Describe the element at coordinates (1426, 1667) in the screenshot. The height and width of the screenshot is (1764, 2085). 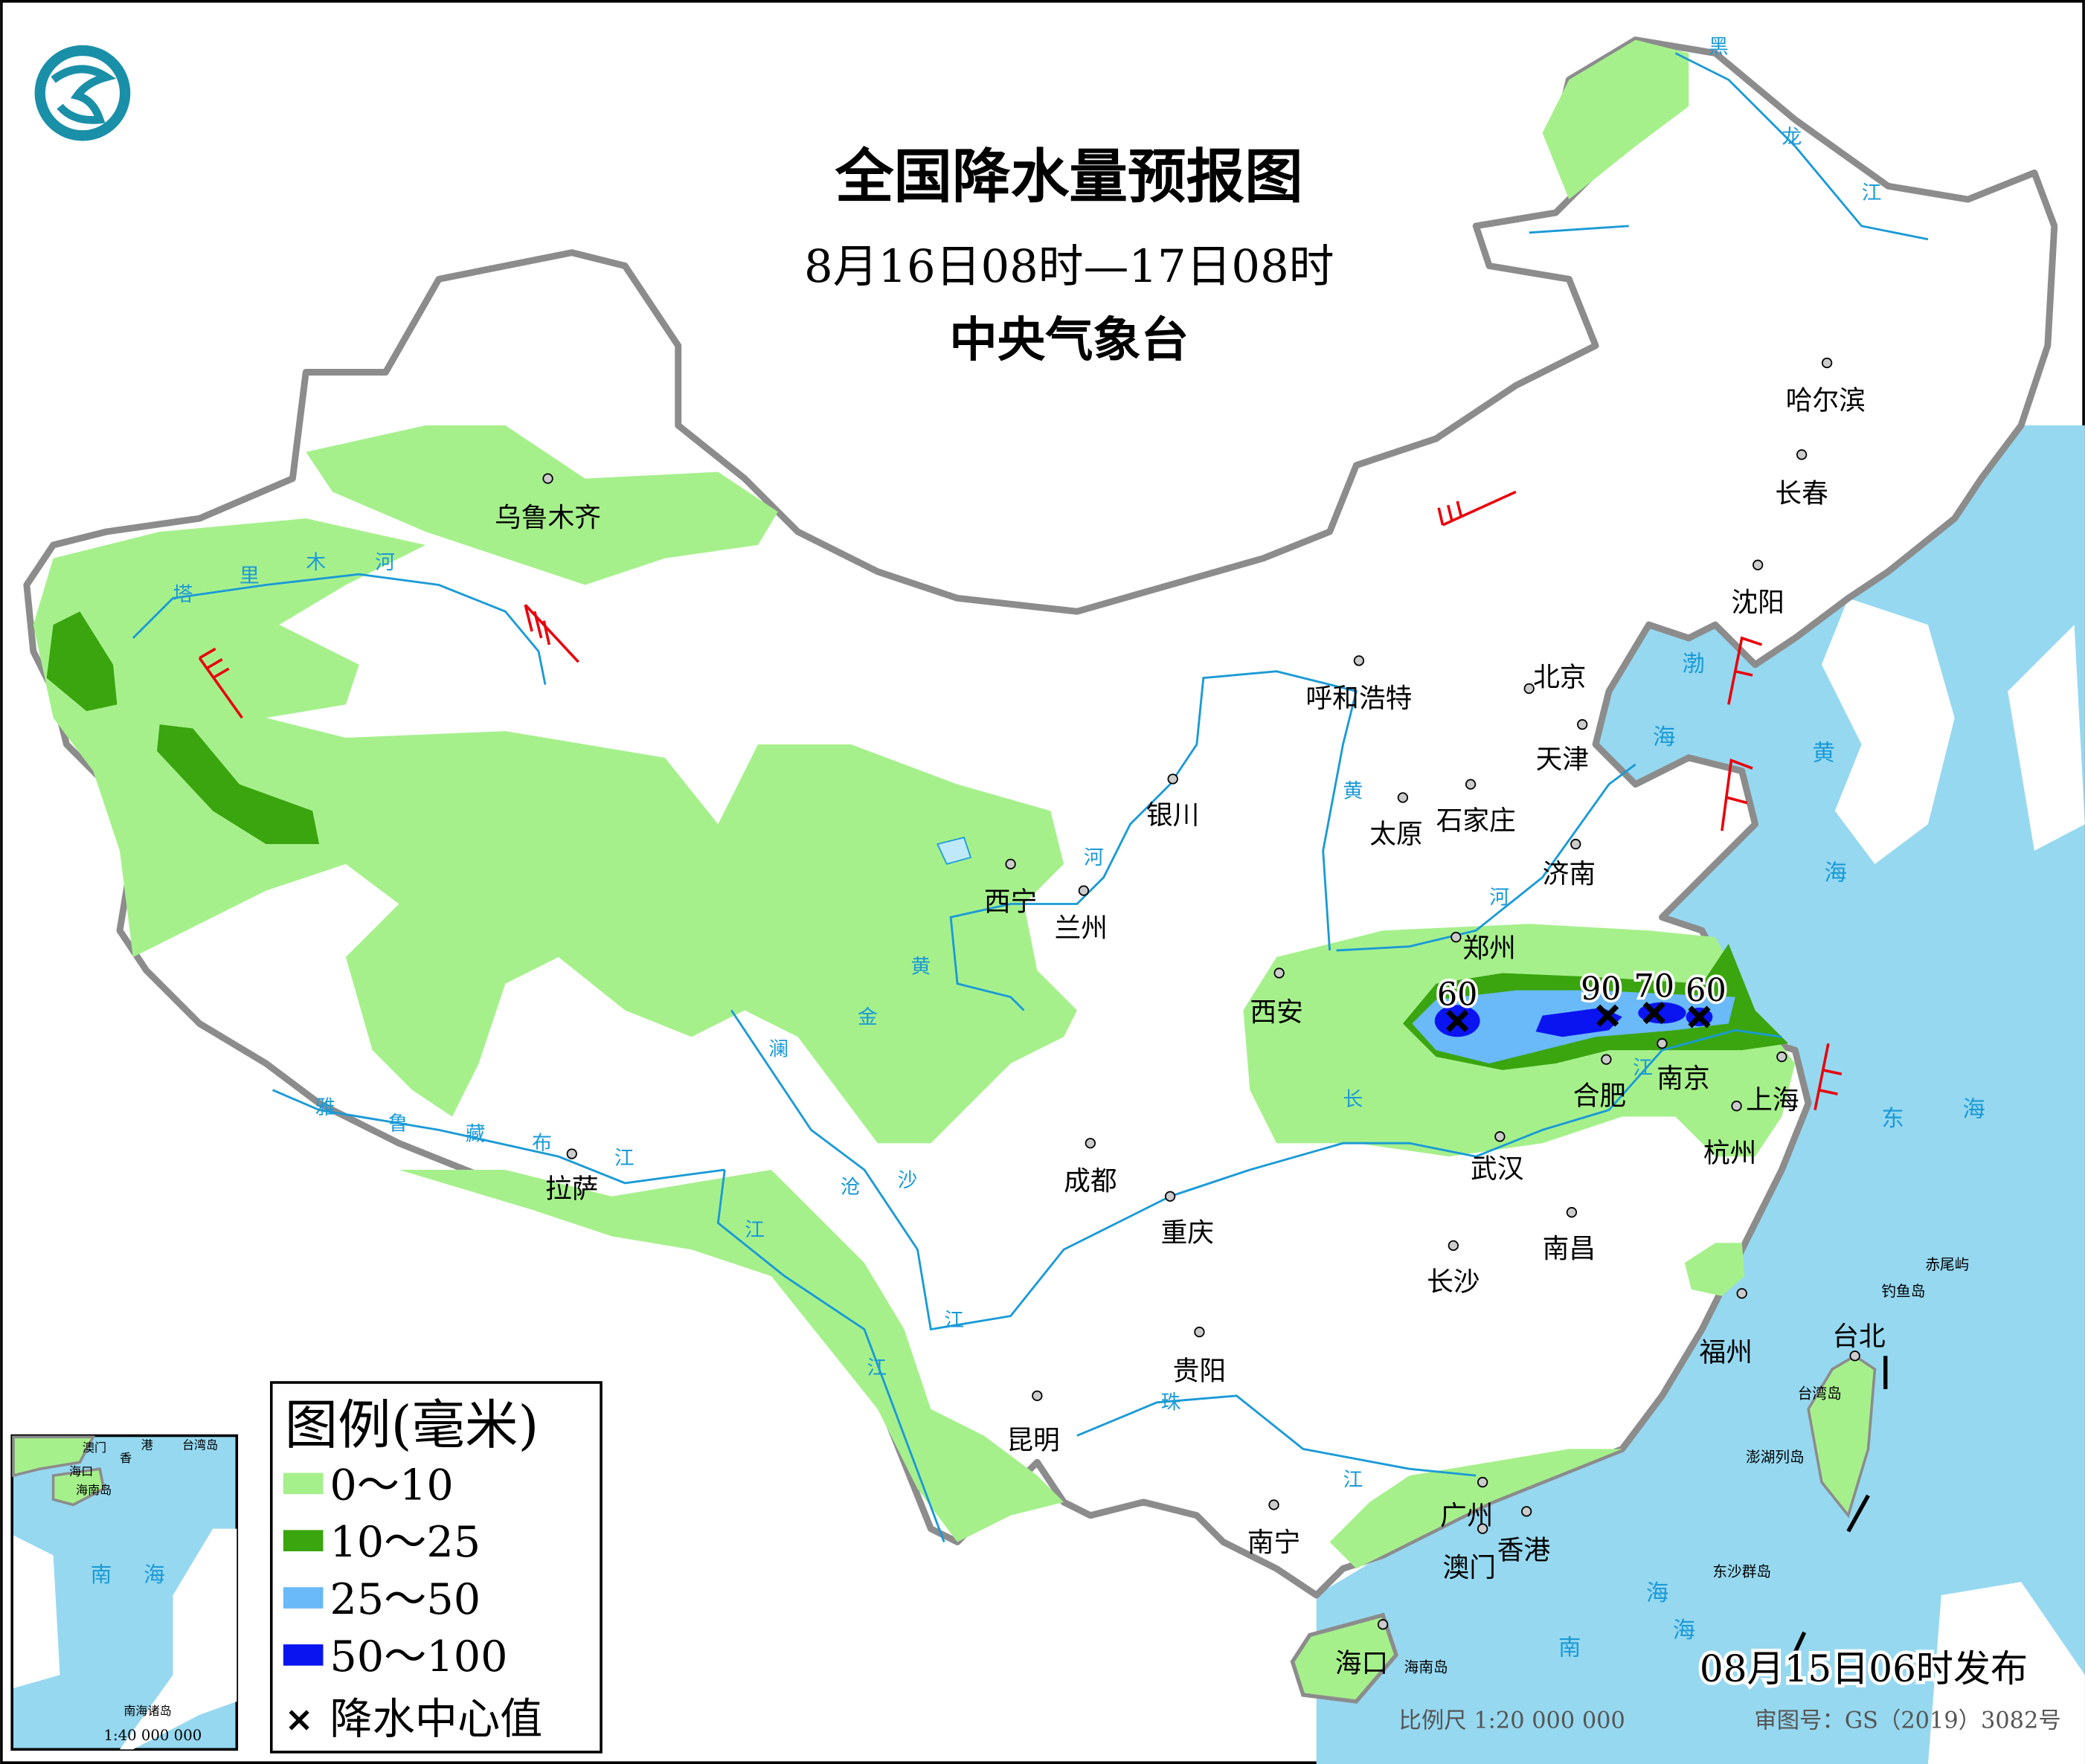
I see `island-label: 海南岛` at that location.